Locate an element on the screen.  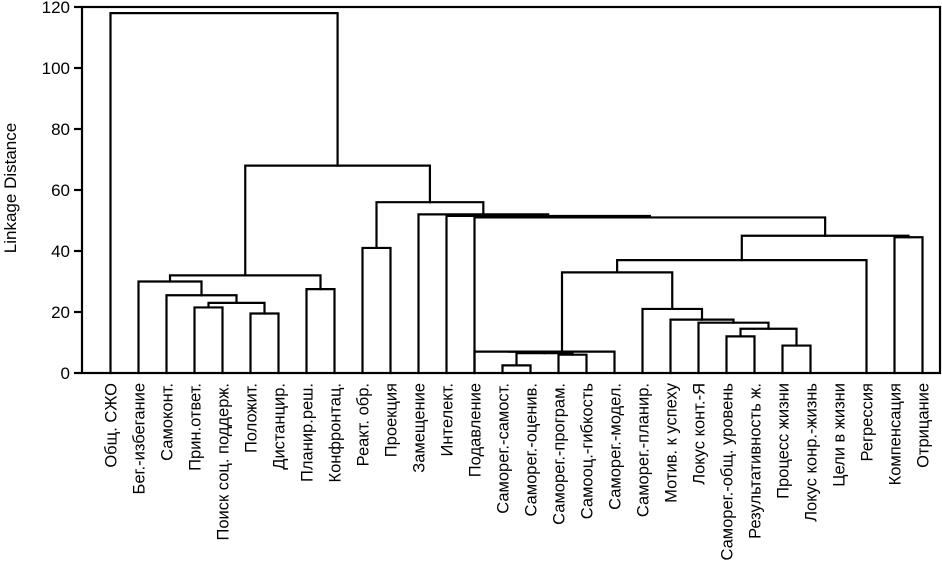
leaf-label-21: Мотив. к успеху is located at coordinates (672, 442).